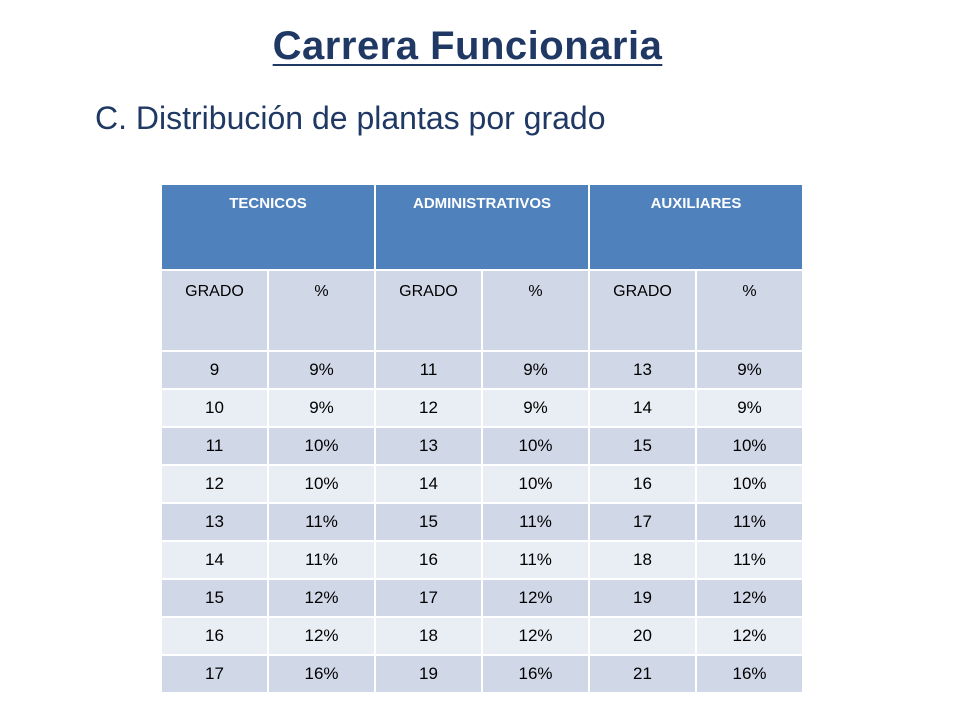 This screenshot has height=720, width=960. I want to click on table-row: 12 10% 14 10% 16 10%, so click(482, 484).